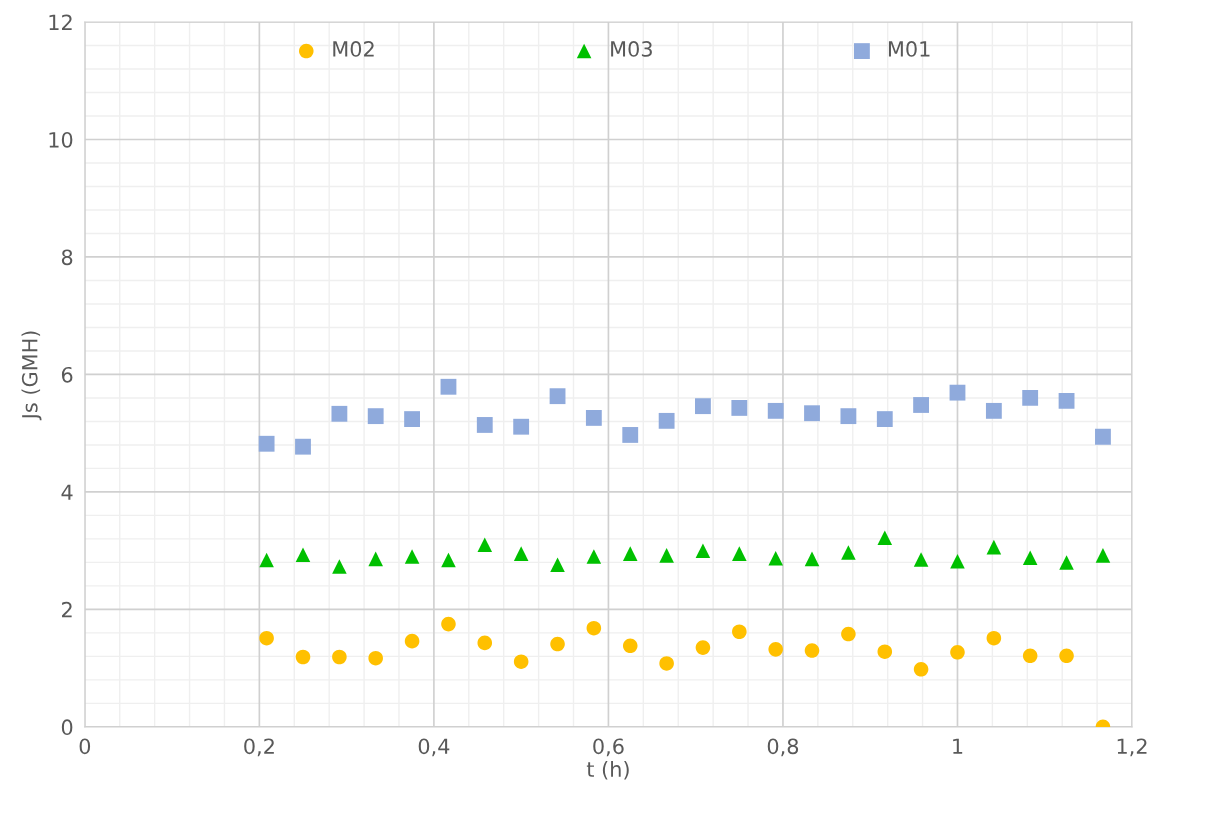  What do you see at coordinates (631, 49) in the screenshot?
I see `legend-label: M03` at bounding box center [631, 49].